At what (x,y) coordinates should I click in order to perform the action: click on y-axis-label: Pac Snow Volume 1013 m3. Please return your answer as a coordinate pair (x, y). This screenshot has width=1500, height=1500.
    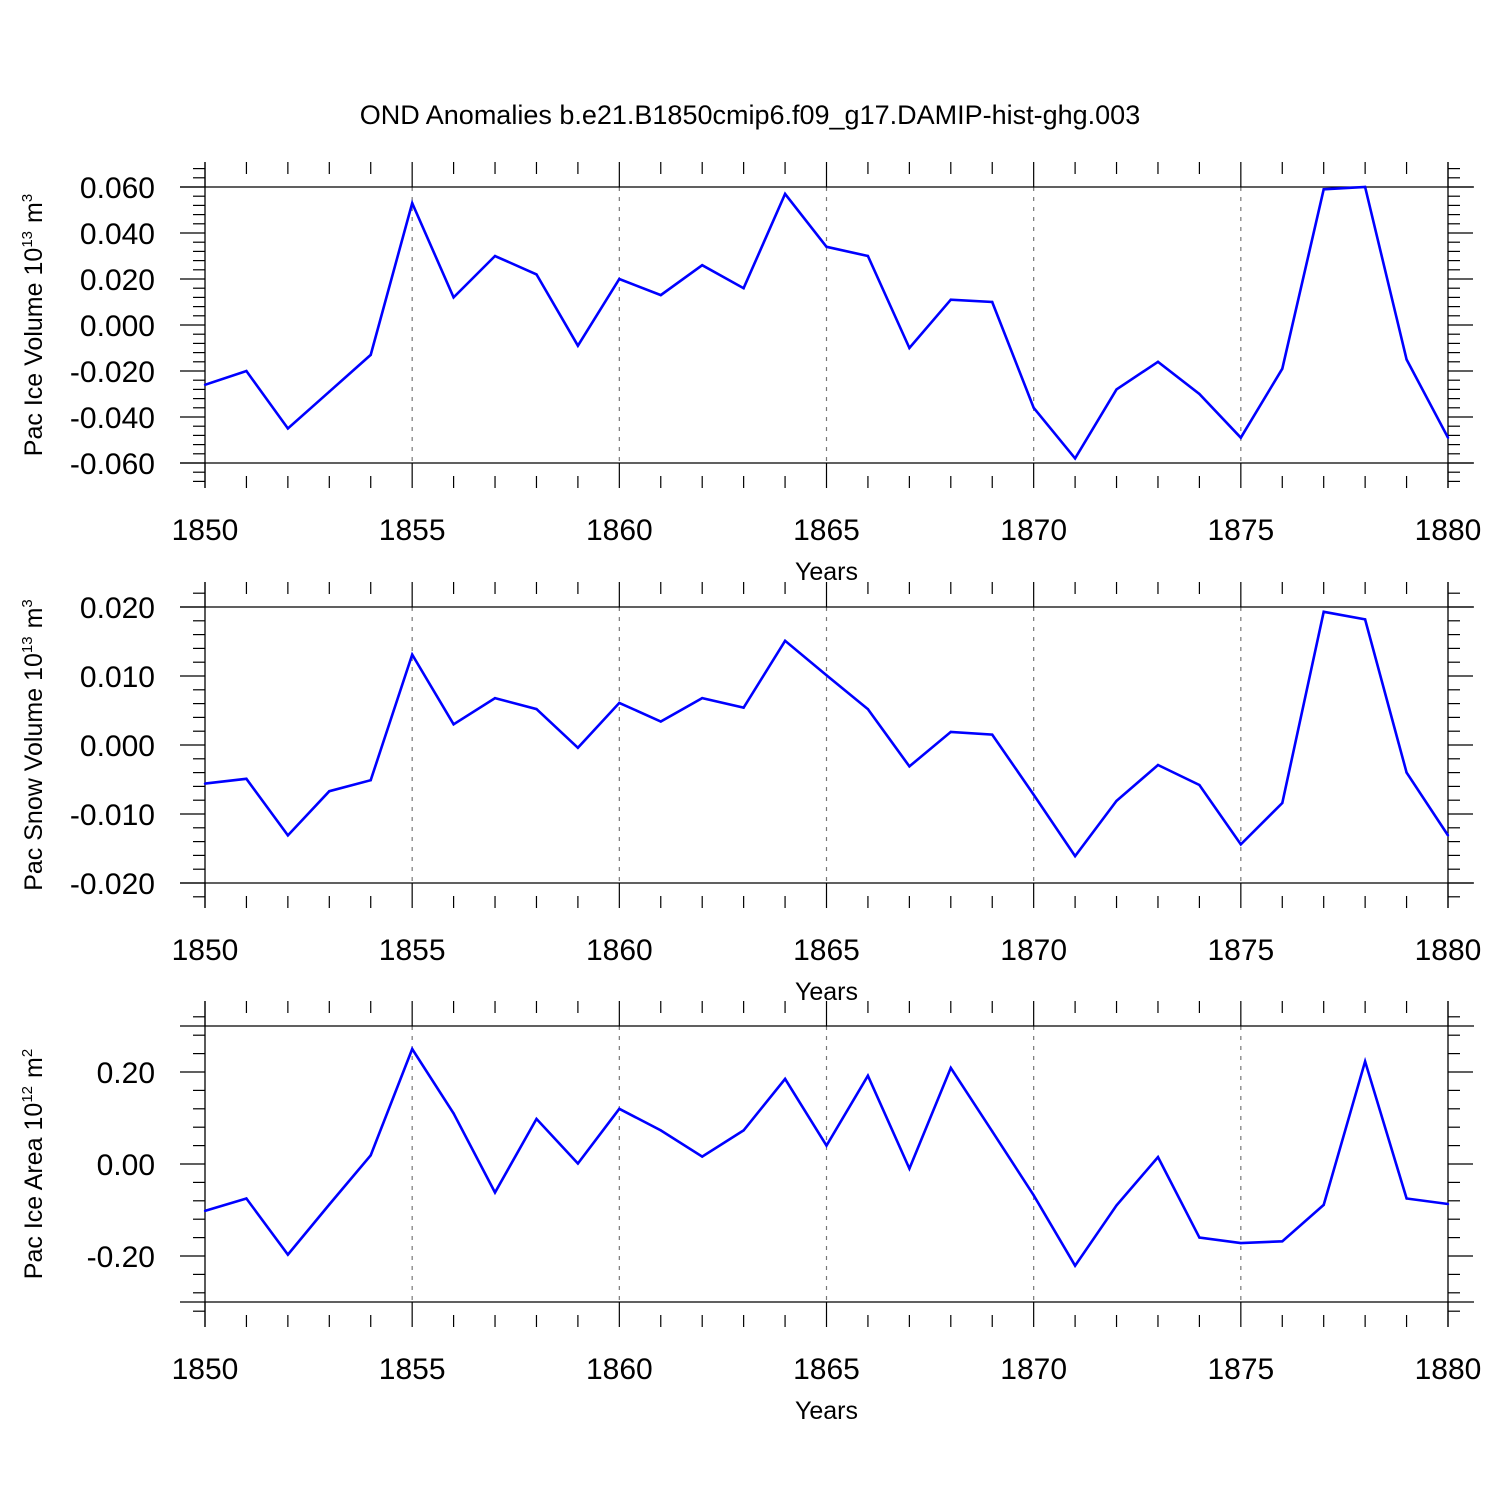
    Looking at the image, I should click on (33, 745).